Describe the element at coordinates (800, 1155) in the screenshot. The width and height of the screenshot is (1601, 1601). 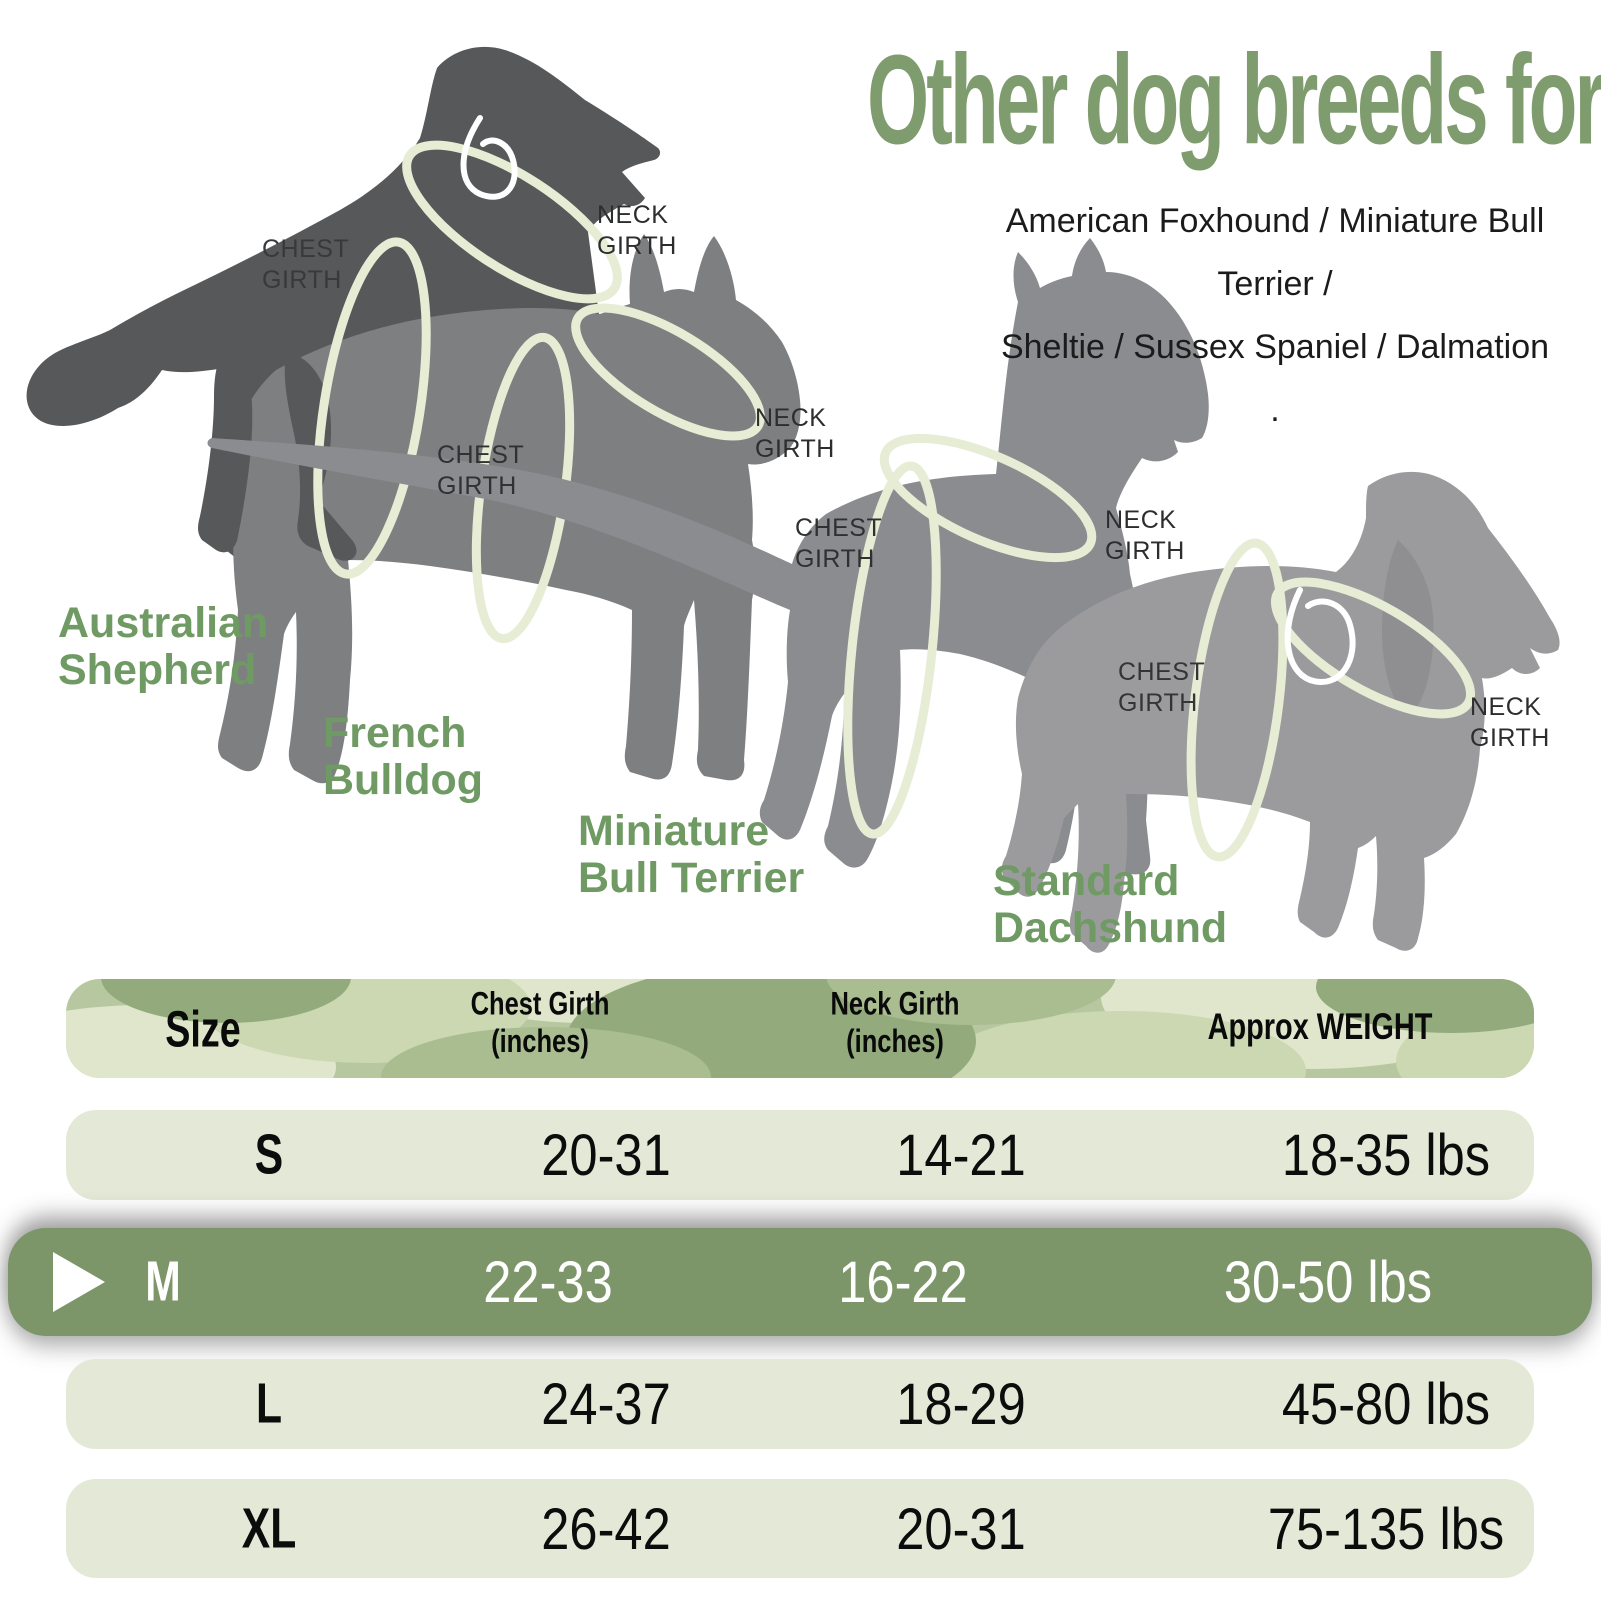
I see `table-row-size-s: S 20-31 14-21 18-35 lbs` at that location.